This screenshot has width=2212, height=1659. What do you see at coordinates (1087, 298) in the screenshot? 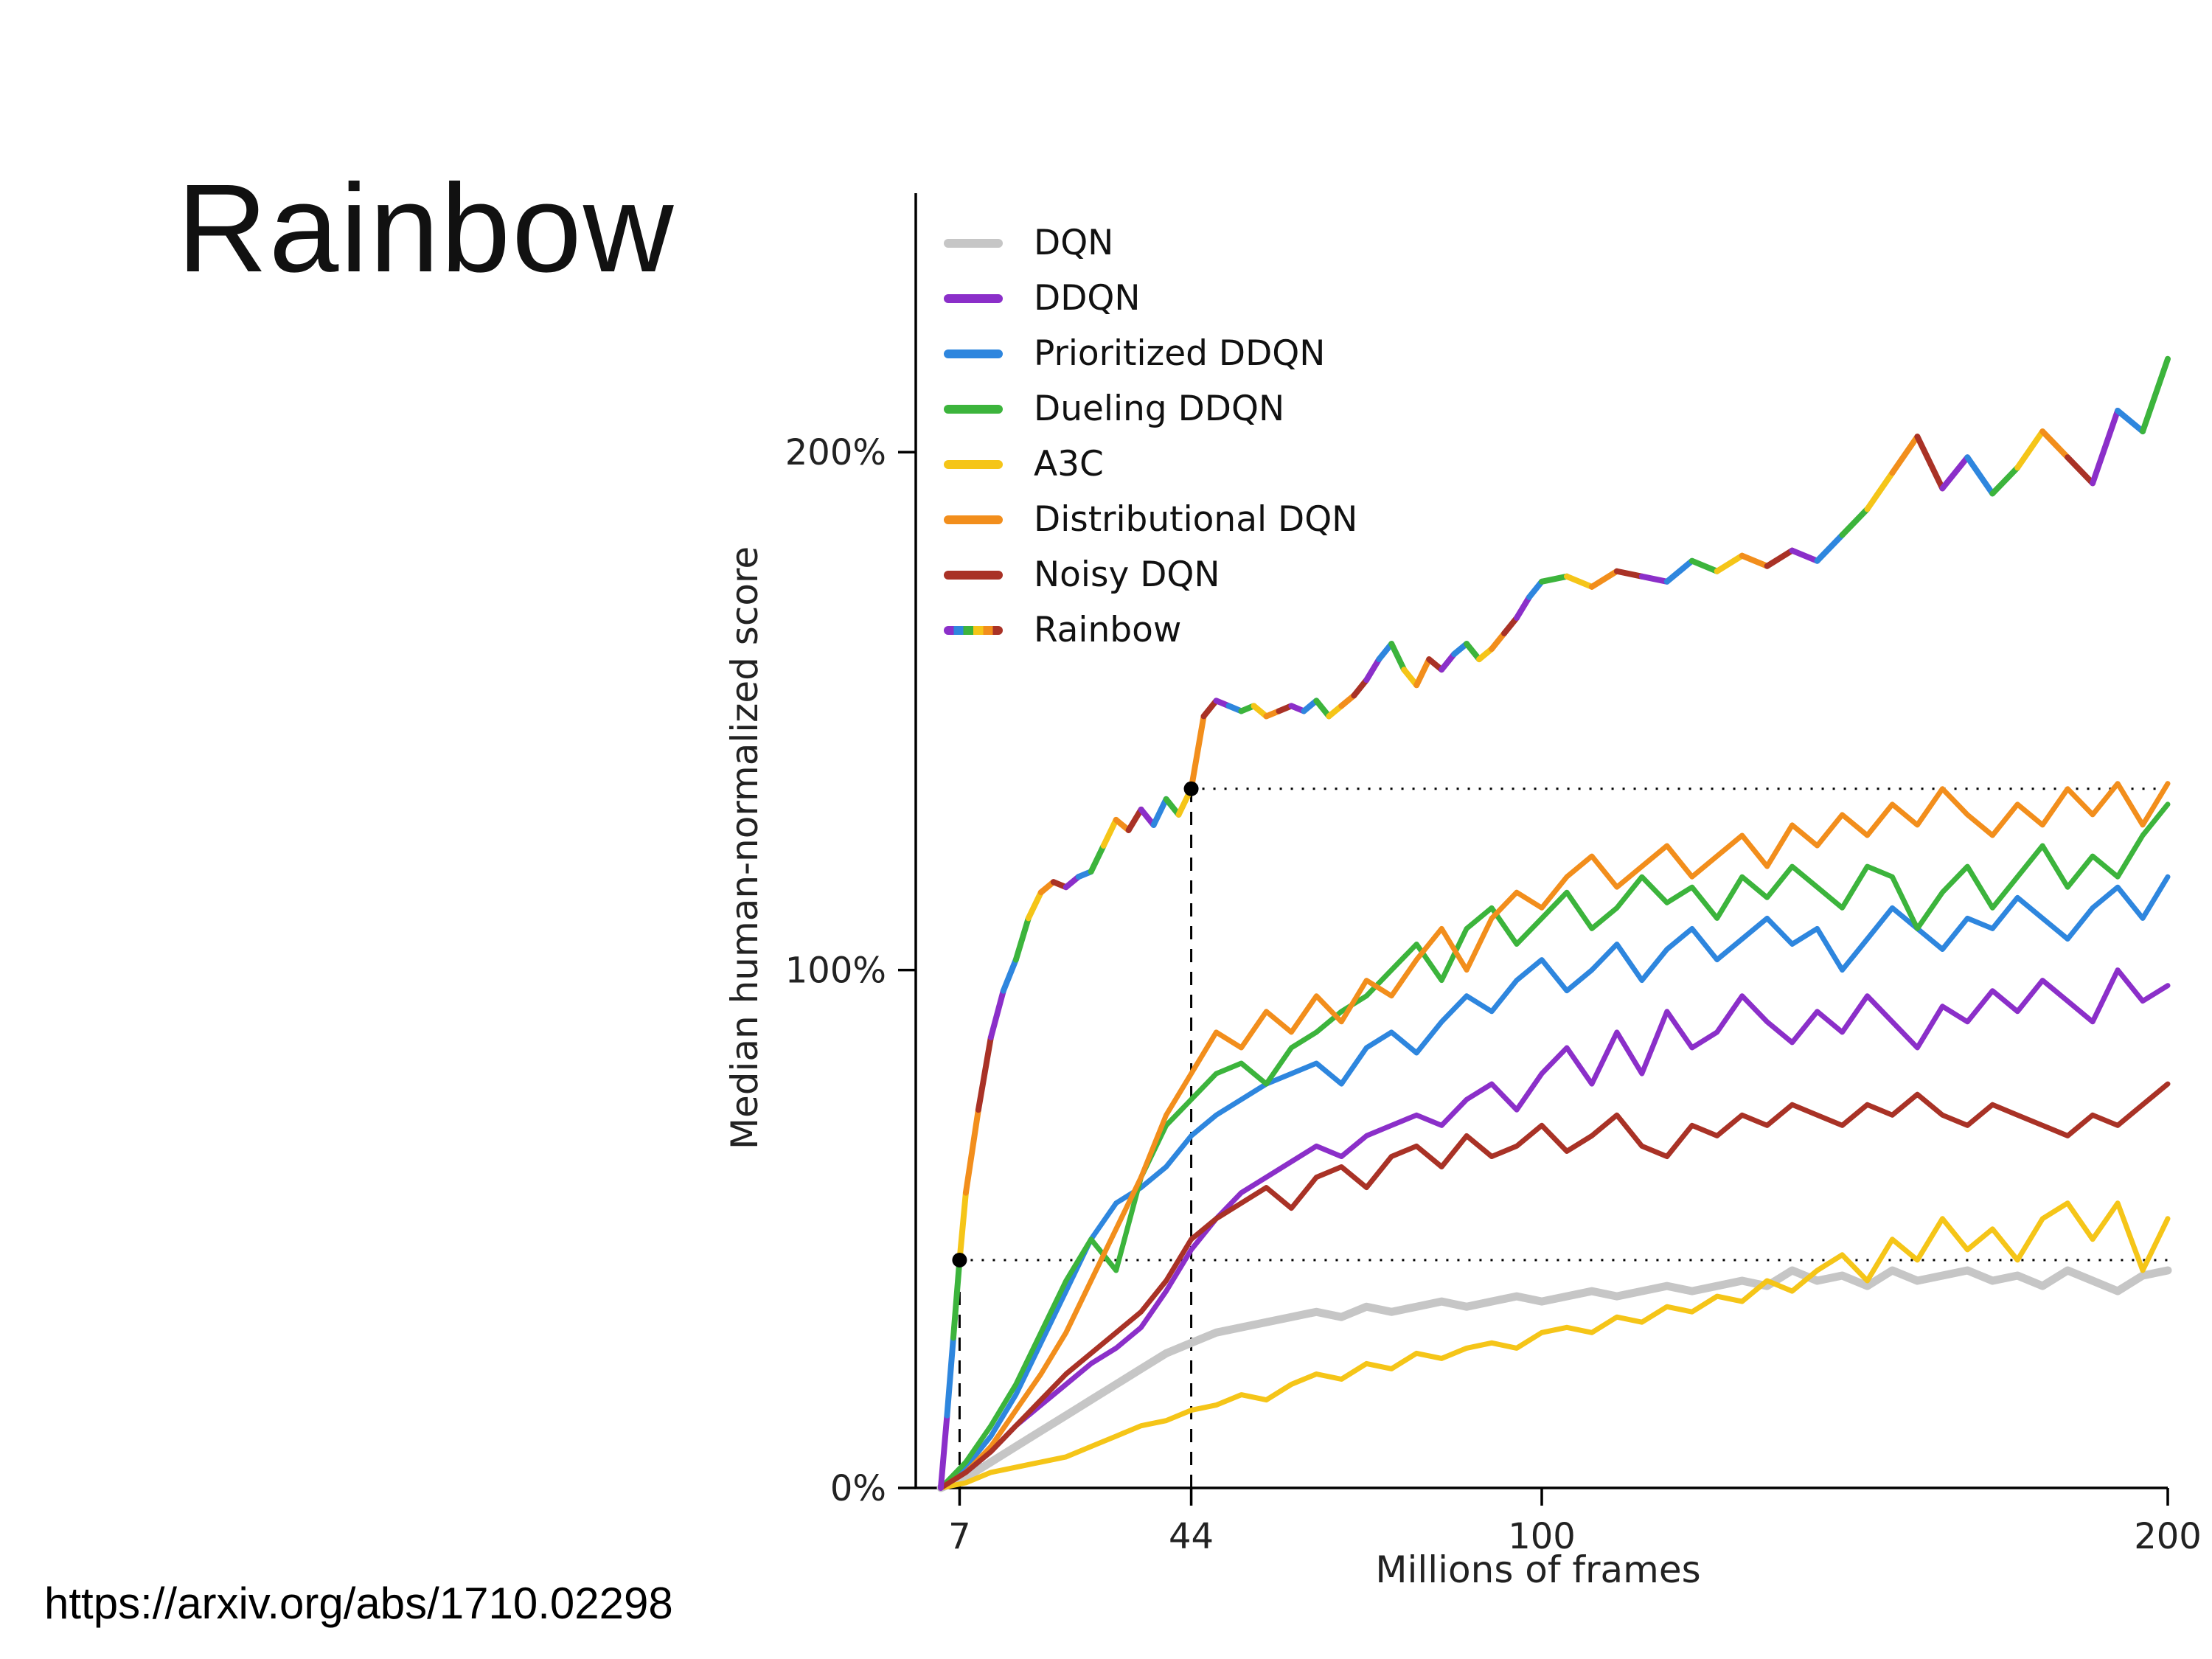
I see `legend-label-ddqn: DDQN` at bounding box center [1087, 298].